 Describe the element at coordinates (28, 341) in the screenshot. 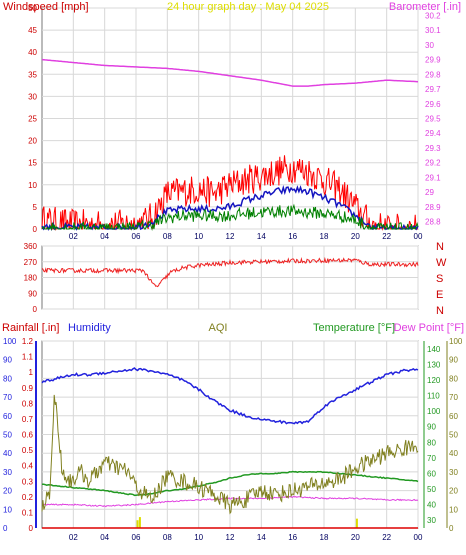

I see `rainfall-tick-label: 1.2` at that location.